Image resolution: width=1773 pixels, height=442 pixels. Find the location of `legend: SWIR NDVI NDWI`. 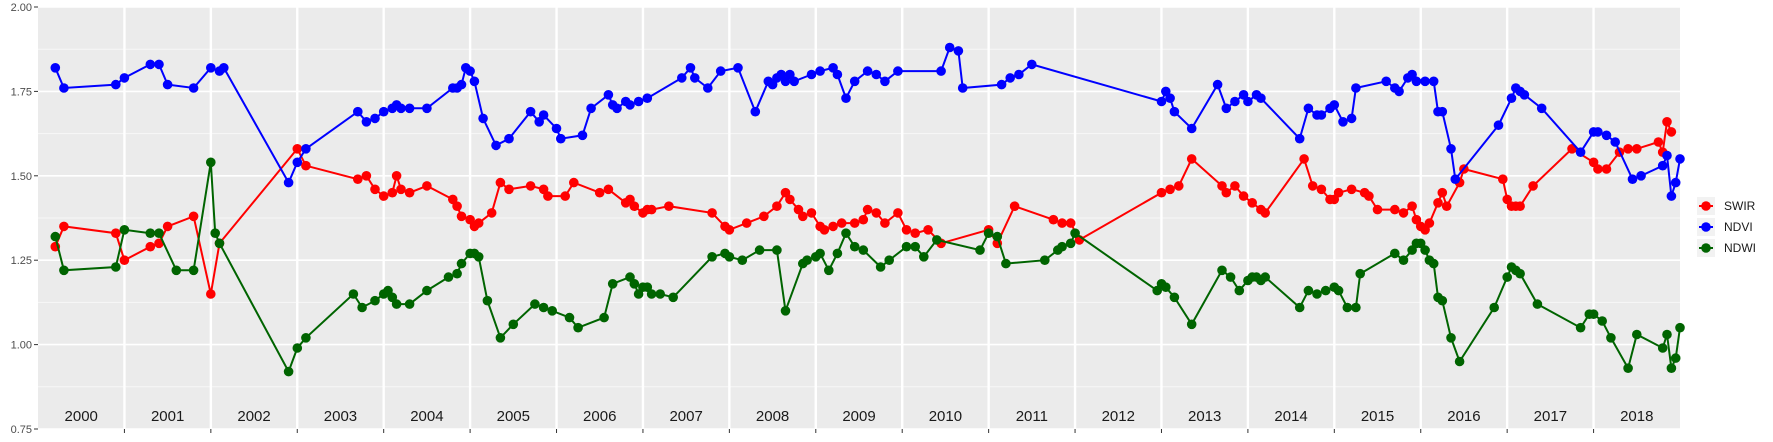

legend: SWIR NDVI NDWI is located at coordinates (1726, 227).